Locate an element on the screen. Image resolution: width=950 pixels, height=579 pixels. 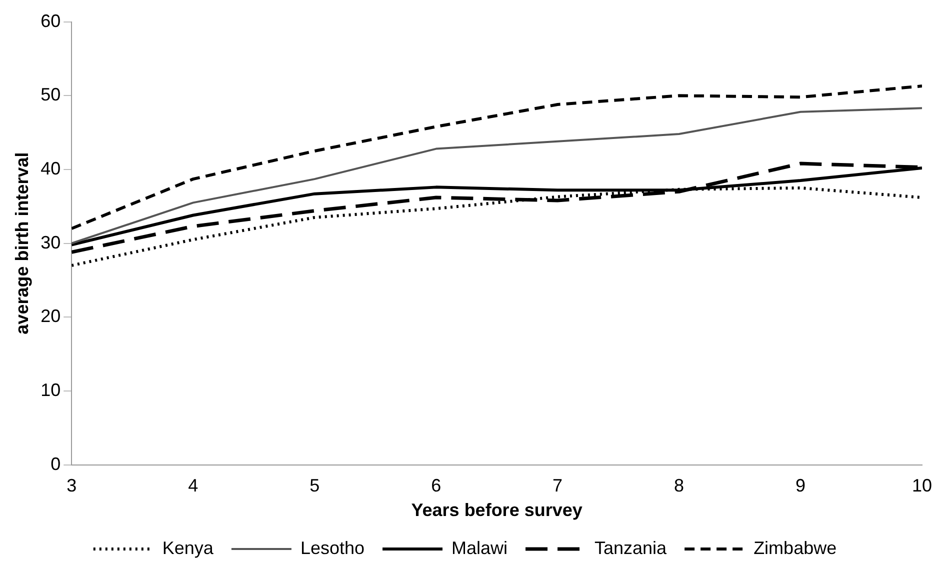
x-tick-label: 4 is located at coordinates (193, 486).